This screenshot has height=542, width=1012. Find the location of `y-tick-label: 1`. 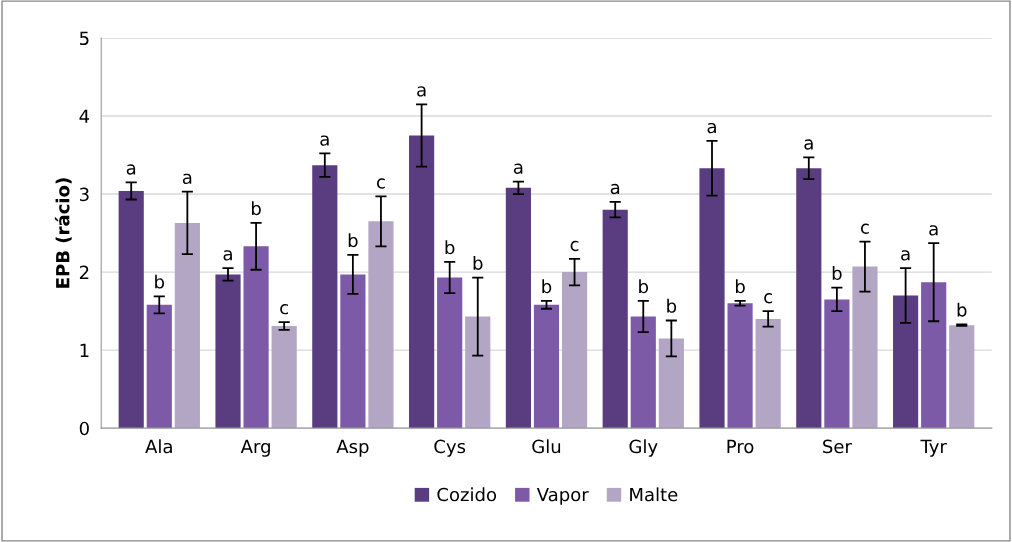

y-tick-label: 1 is located at coordinates (84, 350).